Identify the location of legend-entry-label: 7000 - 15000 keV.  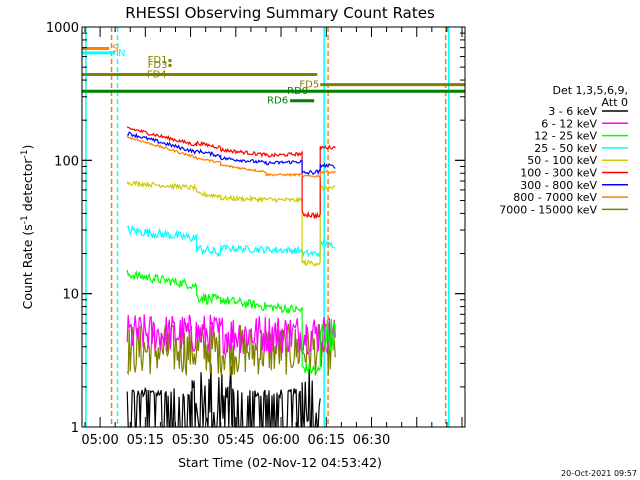
(548, 209).